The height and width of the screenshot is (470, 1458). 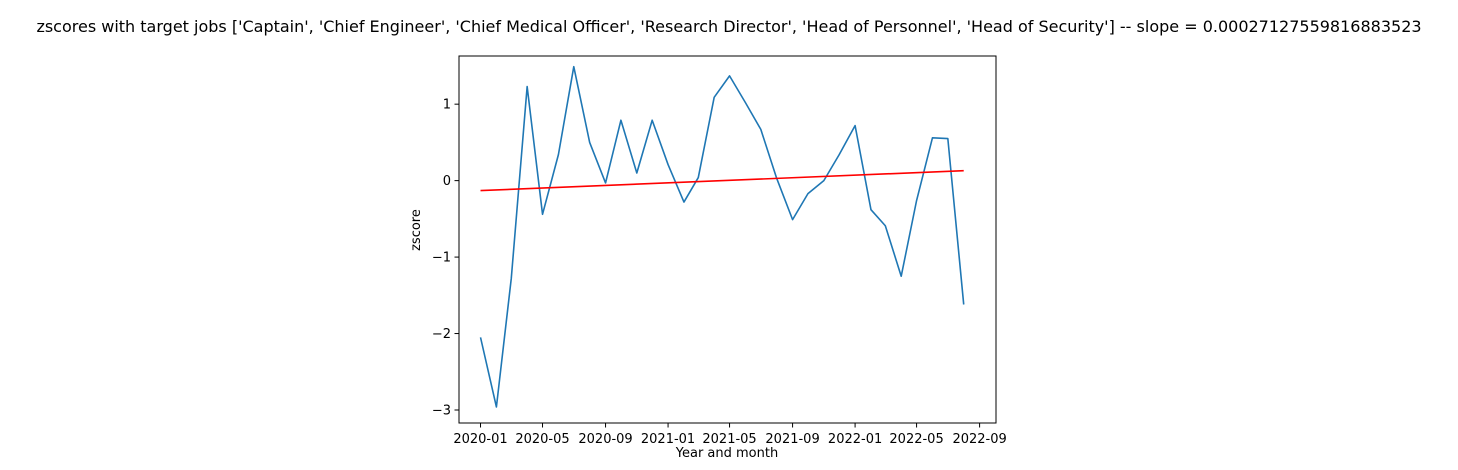 I want to click on x-tick-label: 2022-09, so click(x=979, y=439).